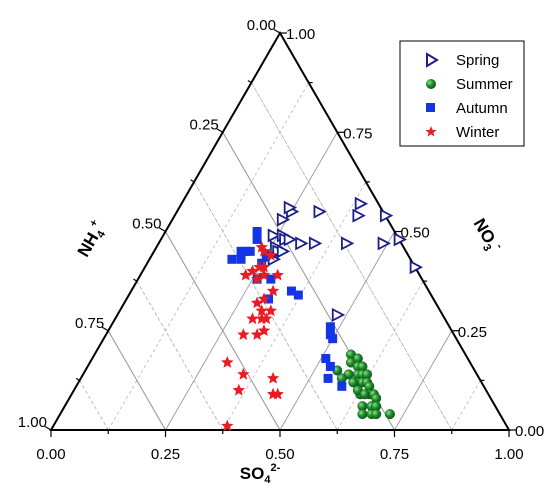 The width and height of the screenshot is (556, 493). Describe the element at coordinates (91, 239) in the screenshot. I see `left-axis-title: NH4+` at that location.